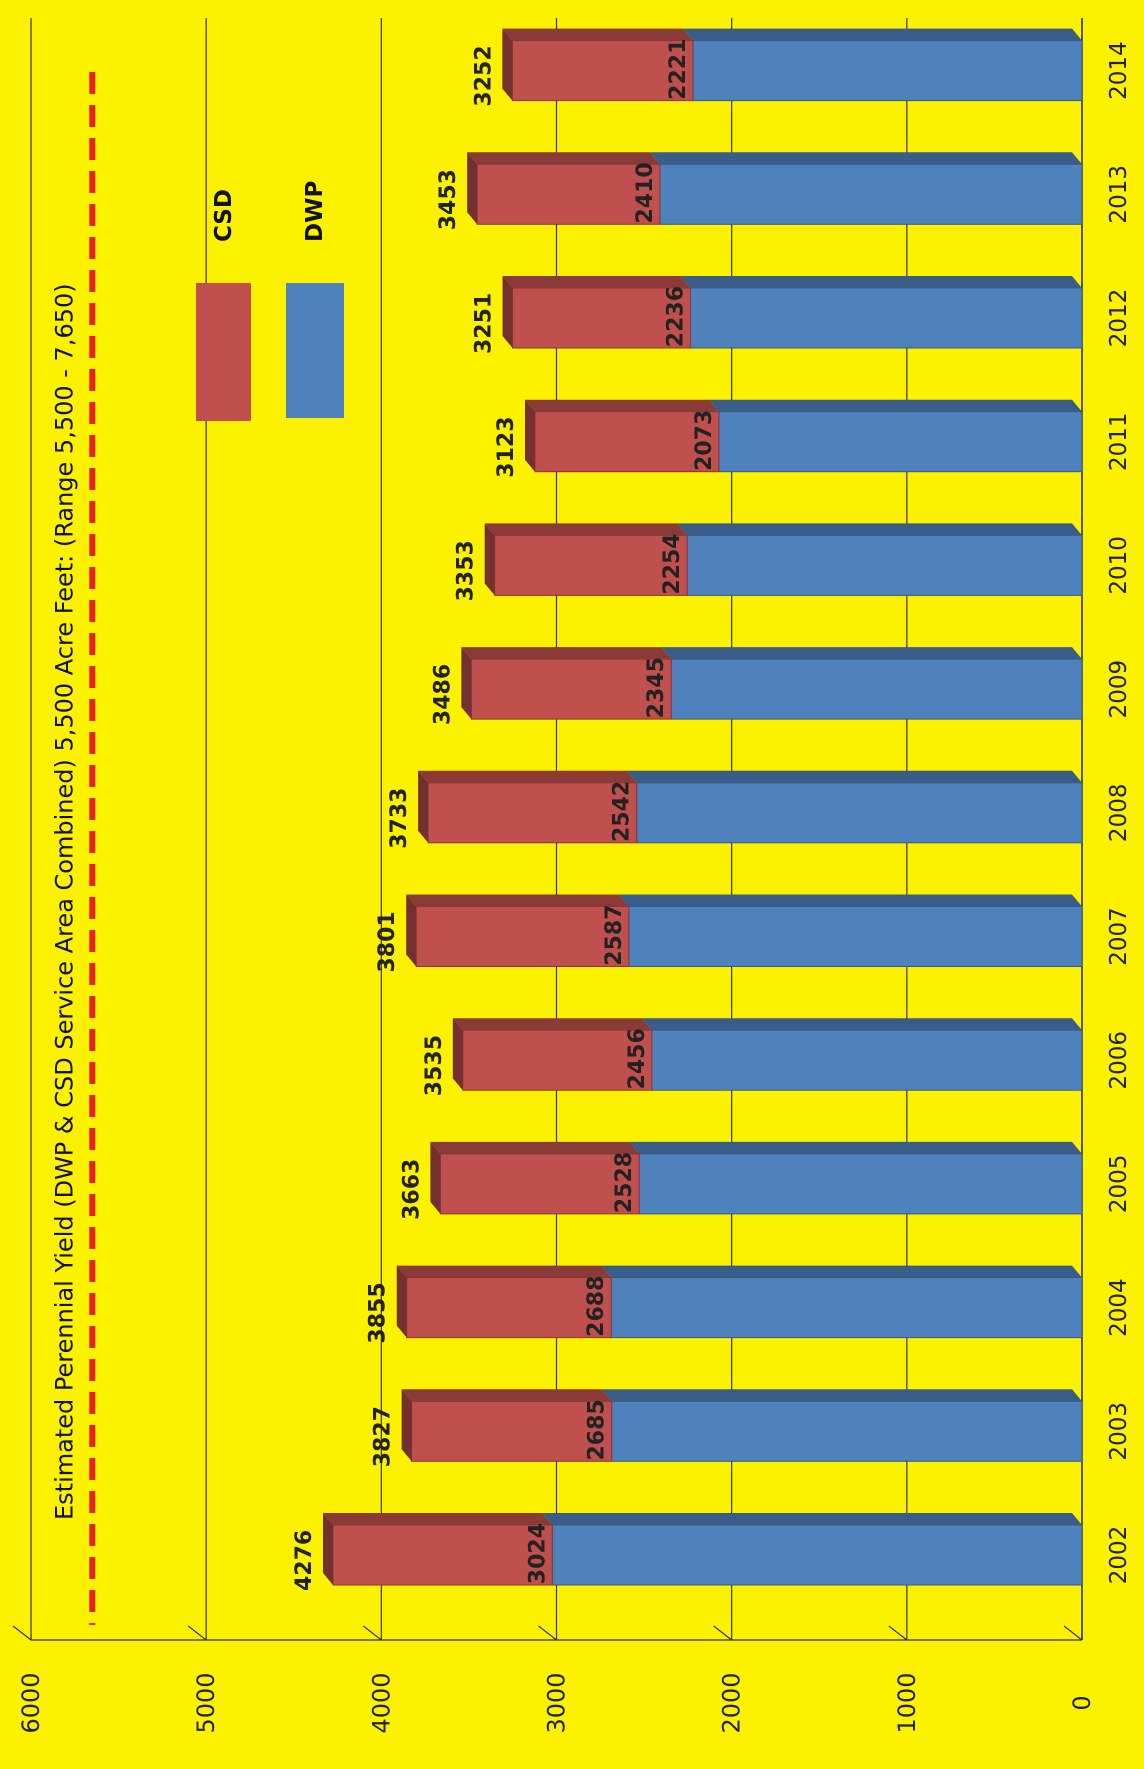  What do you see at coordinates (527, 776) in the screenshot?
I see `bar-csd-top-2008` at bounding box center [527, 776].